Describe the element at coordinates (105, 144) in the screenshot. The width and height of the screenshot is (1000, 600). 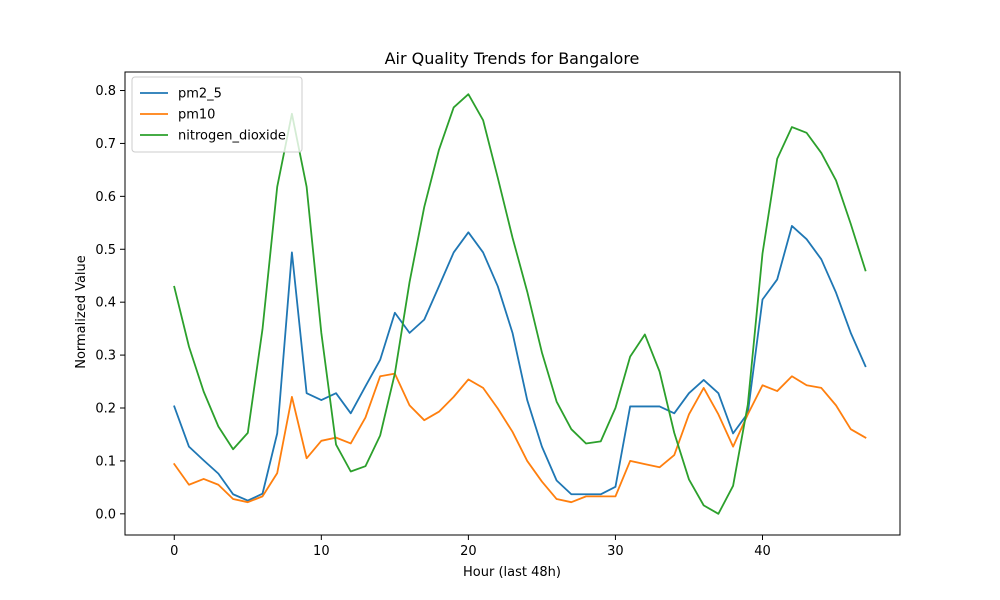
I see `y-tick-label: 0.7` at that location.